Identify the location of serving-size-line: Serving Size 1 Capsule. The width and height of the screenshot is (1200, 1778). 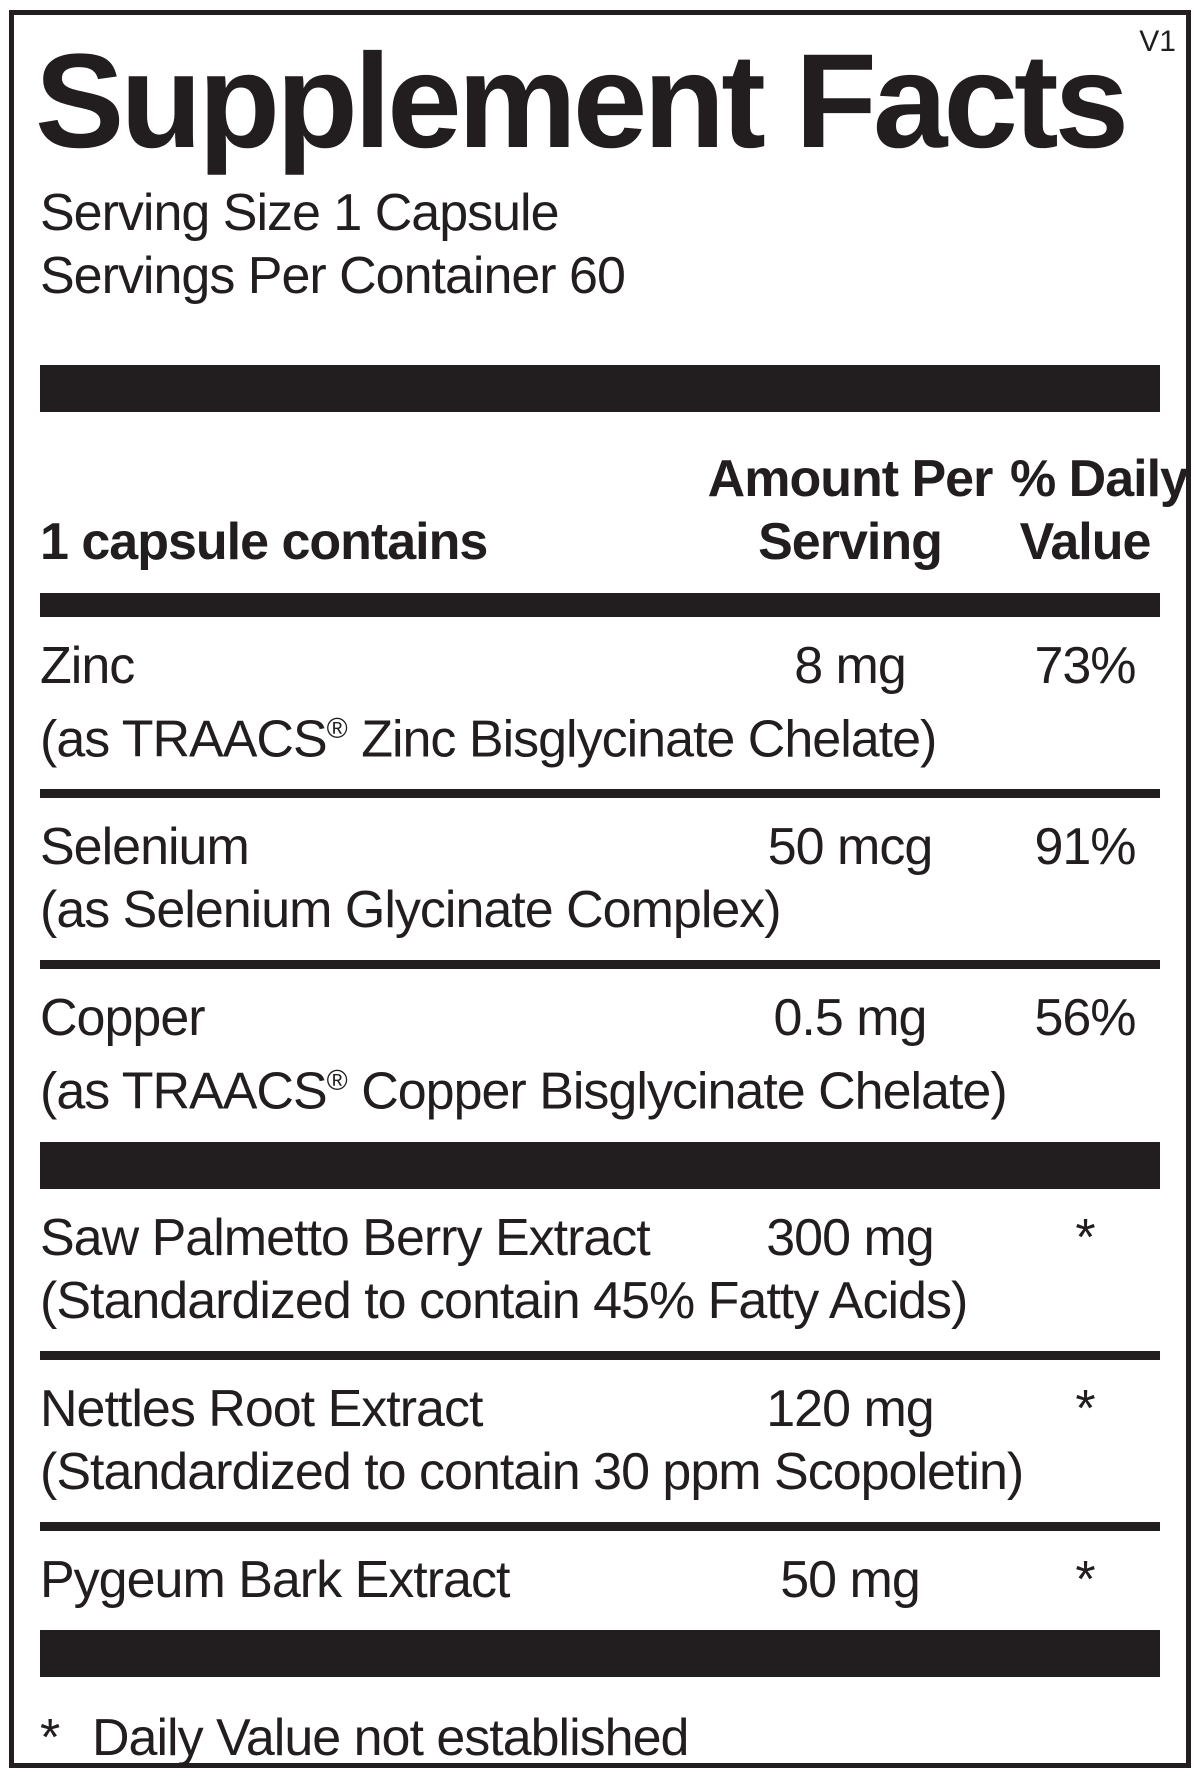
(300, 213).